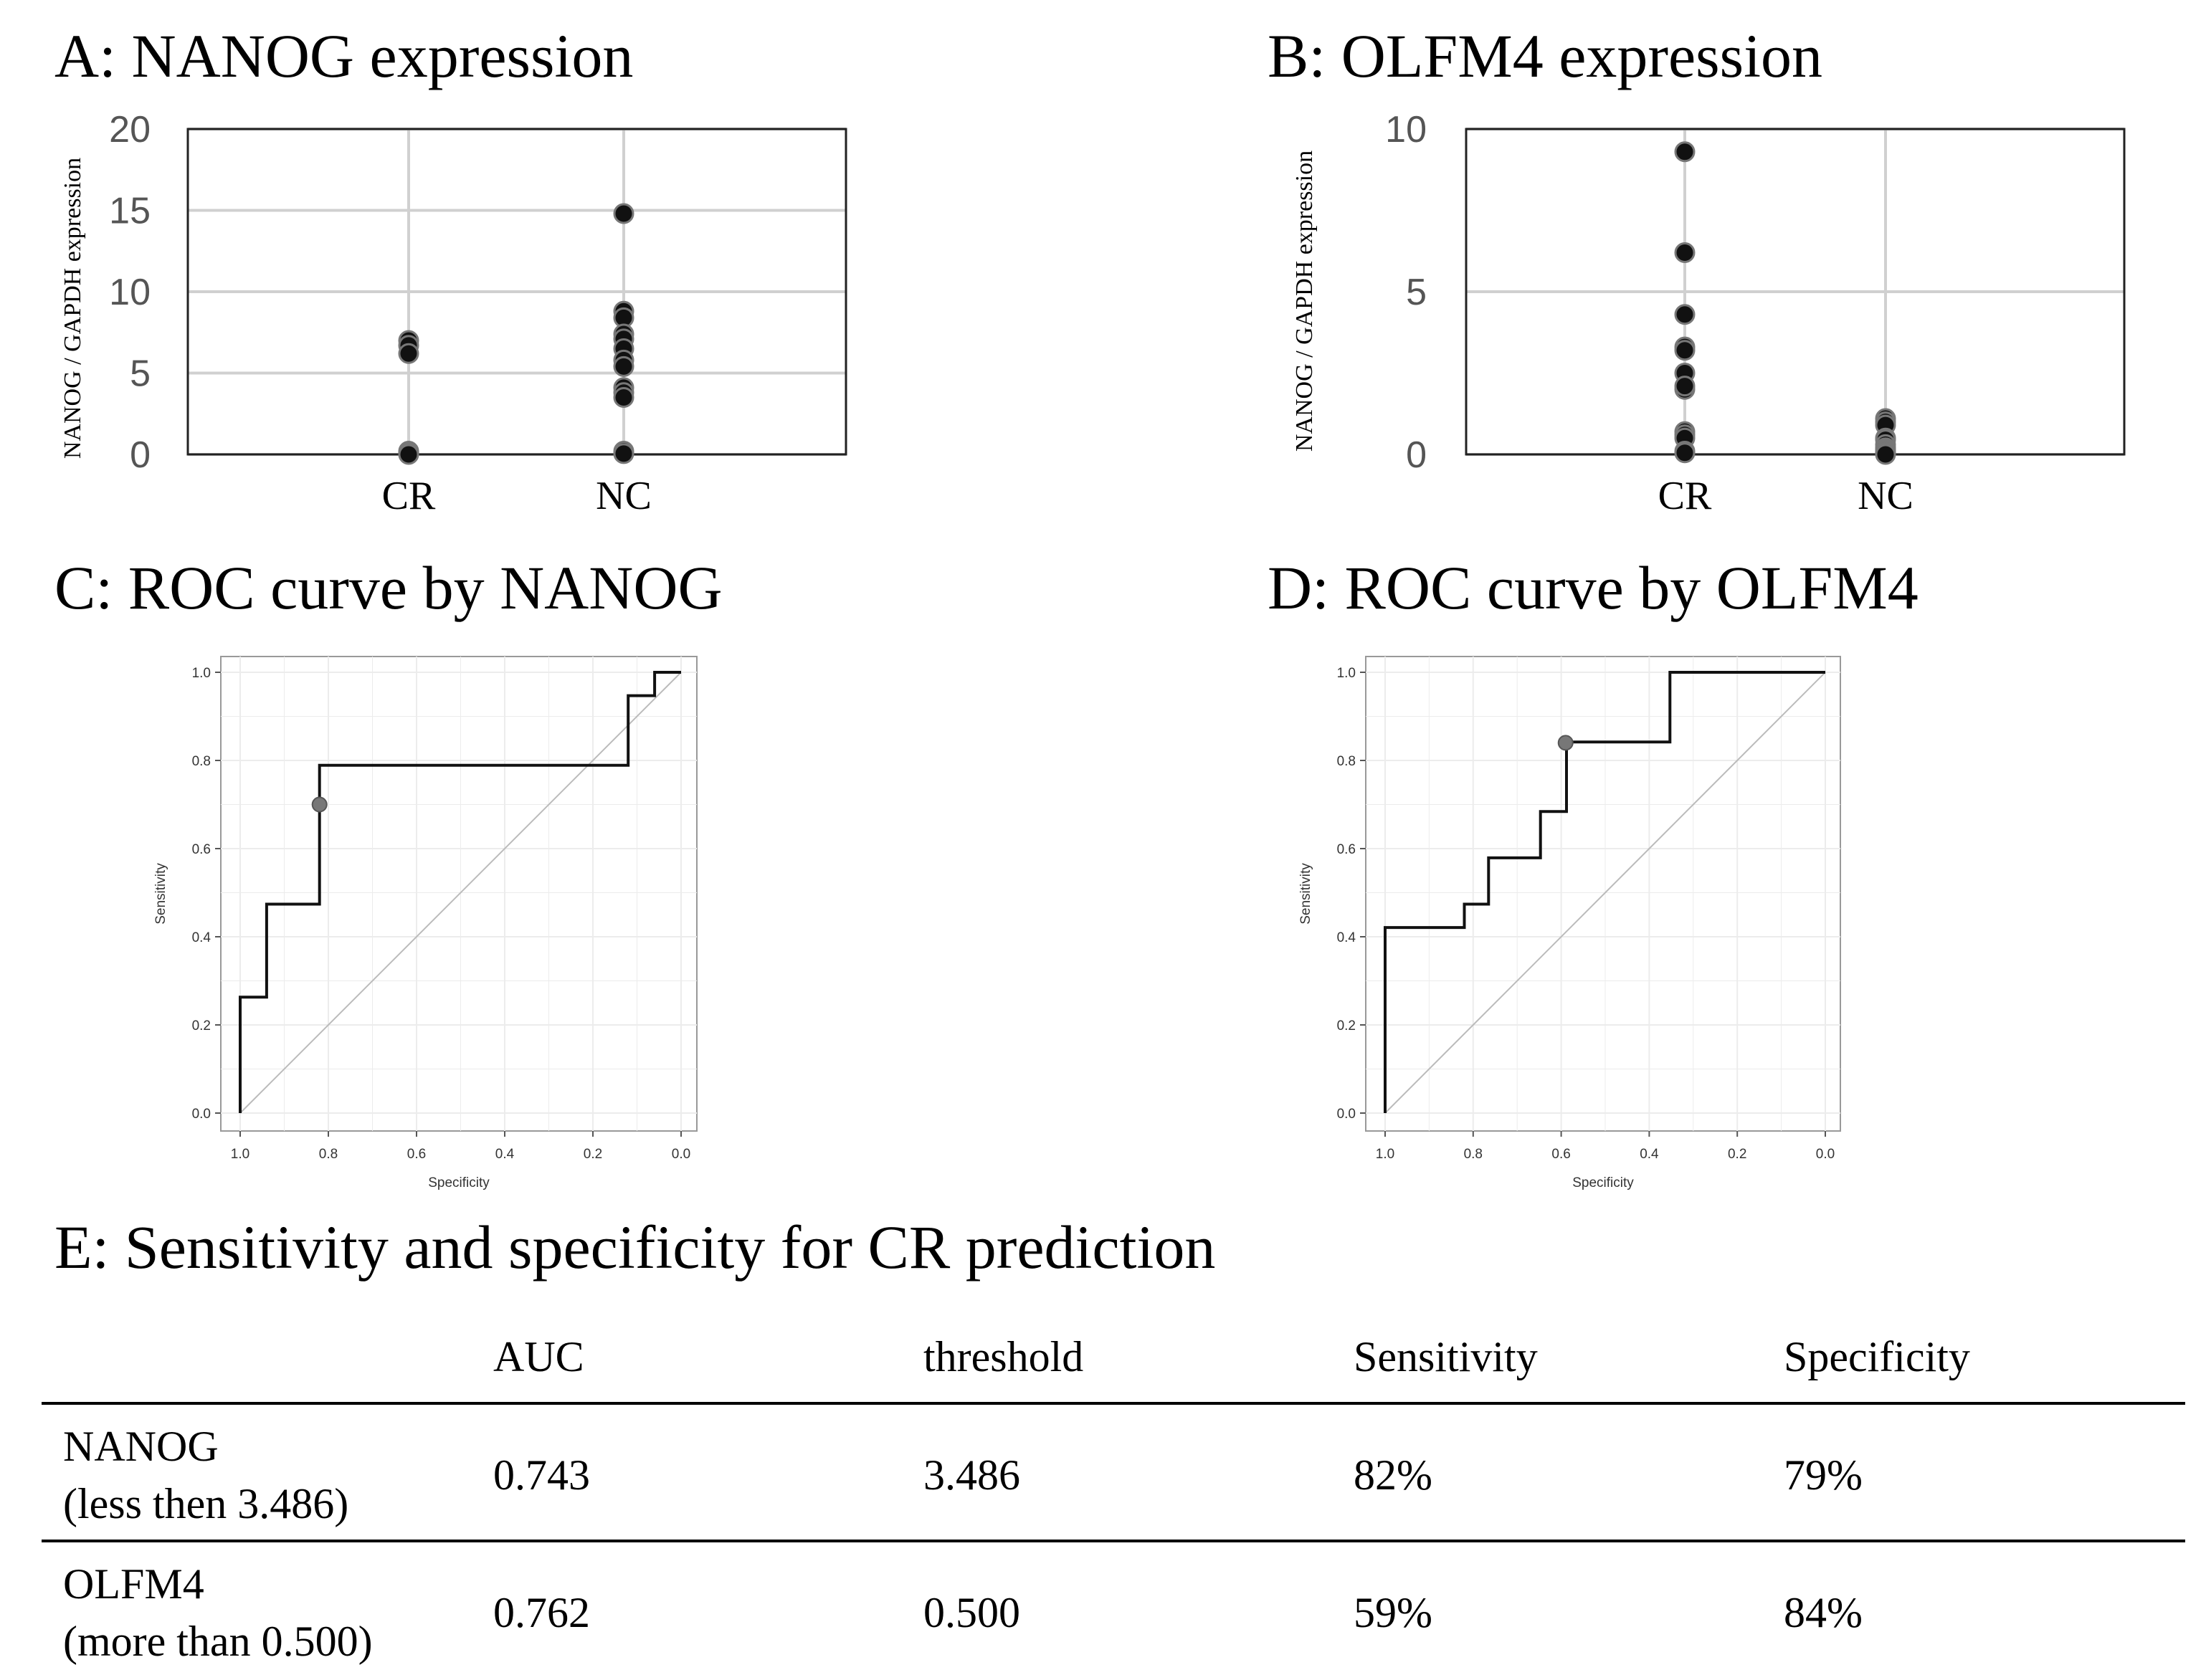 This screenshot has width=2206, height=1680. Describe the element at coordinates (141, 1446) in the screenshot. I see `row-nanog-marker: NANOG` at that location.